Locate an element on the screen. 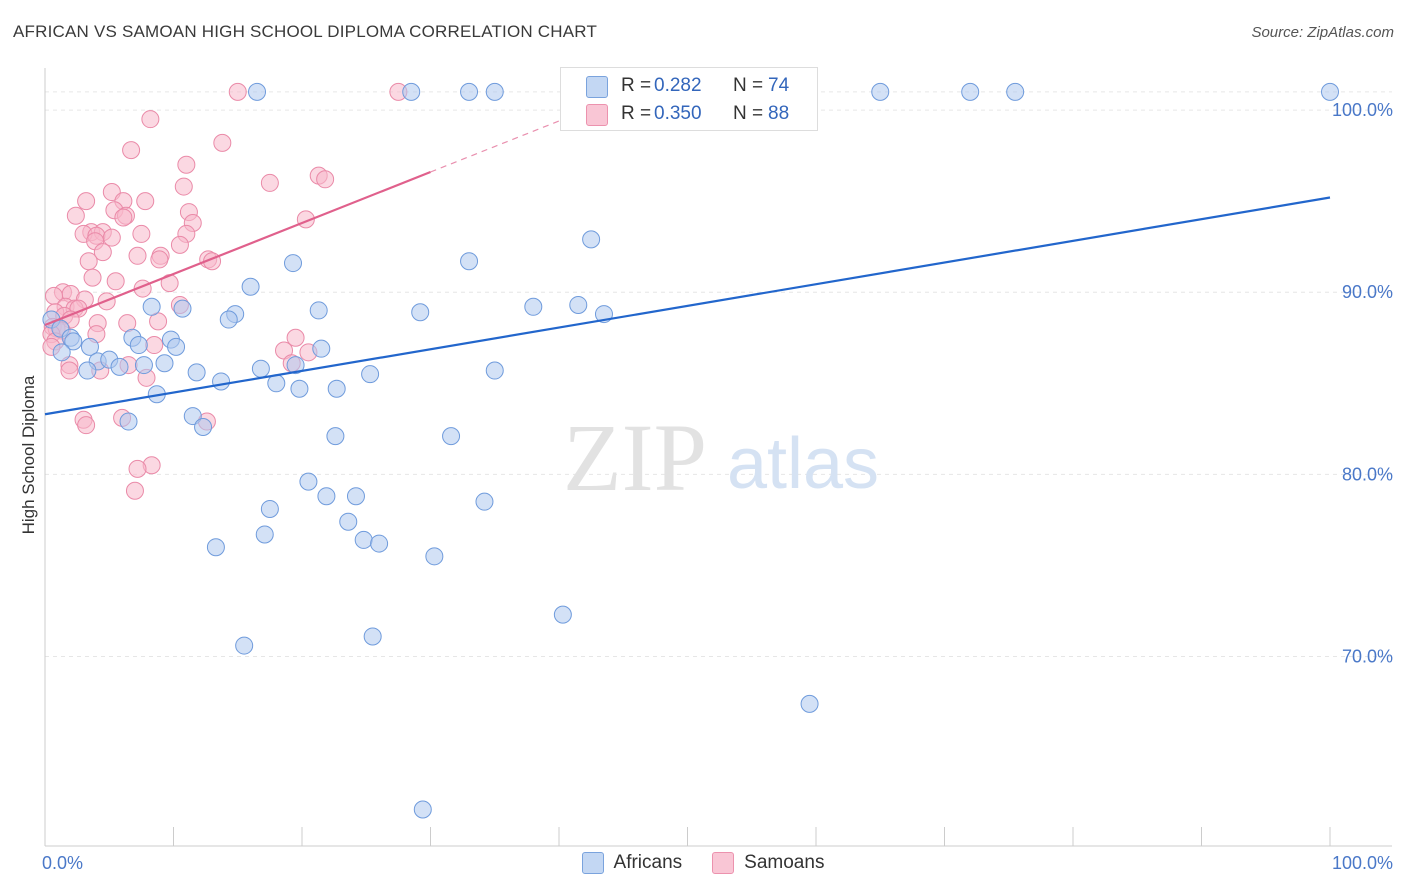 The height and width of the screenshot is (892, 1406). legend-entry-africans: Africans is located at coordinates (632, 863).